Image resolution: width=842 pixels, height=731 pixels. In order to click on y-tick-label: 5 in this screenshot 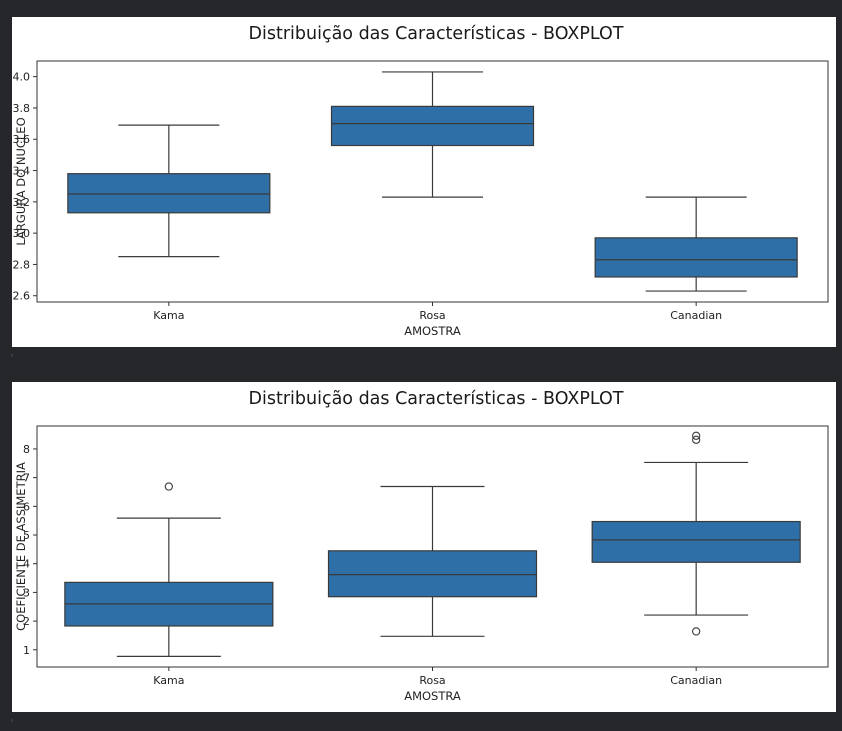, I will do `click(26, 535)`.